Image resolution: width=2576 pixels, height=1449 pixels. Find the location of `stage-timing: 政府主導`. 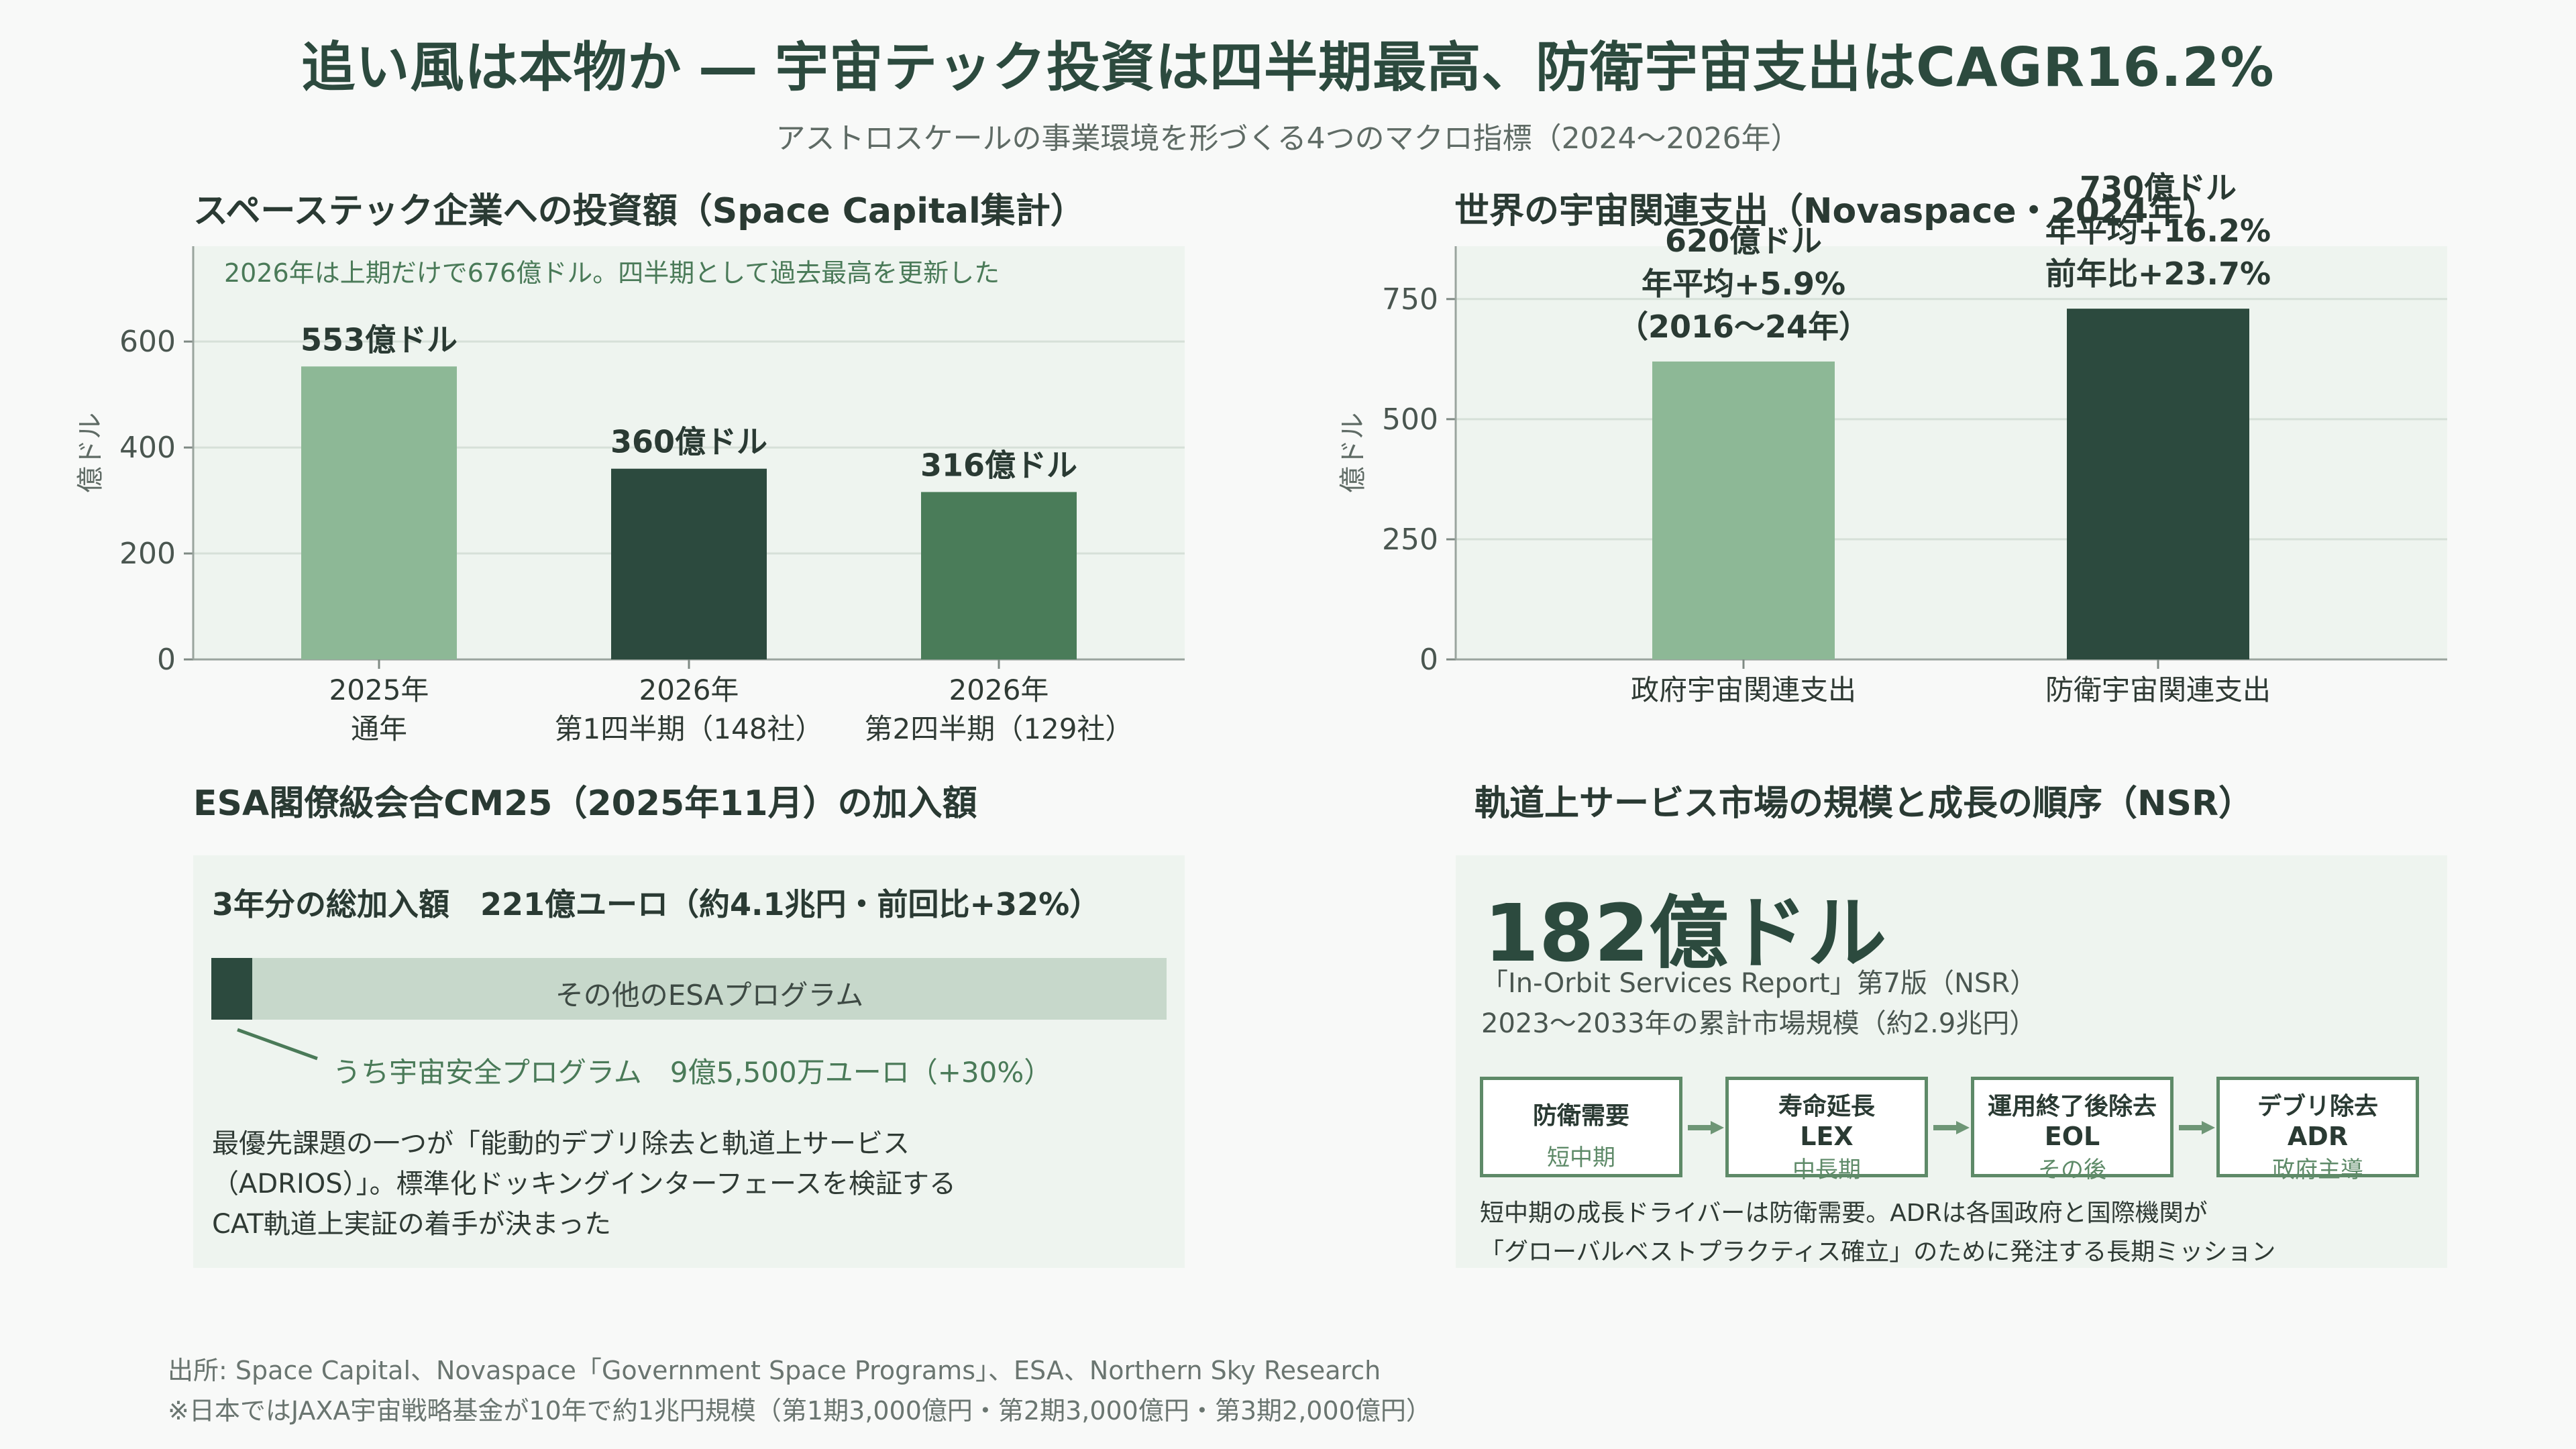

stage-timing: 政府主導 is located at coordinates (2317, 1170).